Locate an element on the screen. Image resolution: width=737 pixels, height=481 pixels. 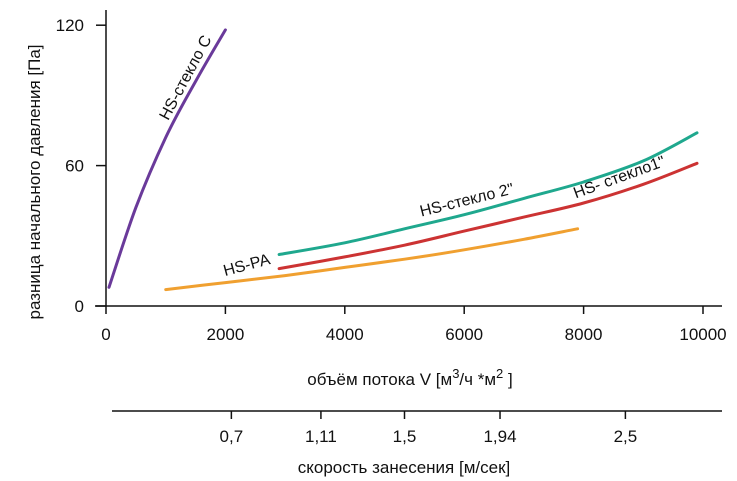
series-label-hs-glass-1in: HS- стекло1" is located at coordinates (619, 177).